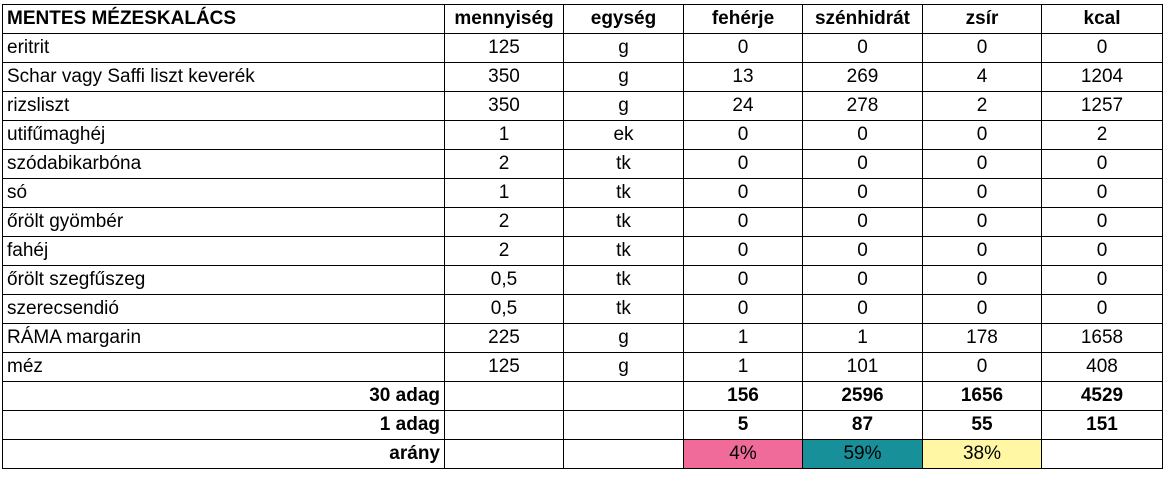 Image resolution: width=1166 pixels, height=487 pixels. I want to click on ingredient-row: szódabikarbóna 2 tk 0 0 0 0, so click(582, 164).